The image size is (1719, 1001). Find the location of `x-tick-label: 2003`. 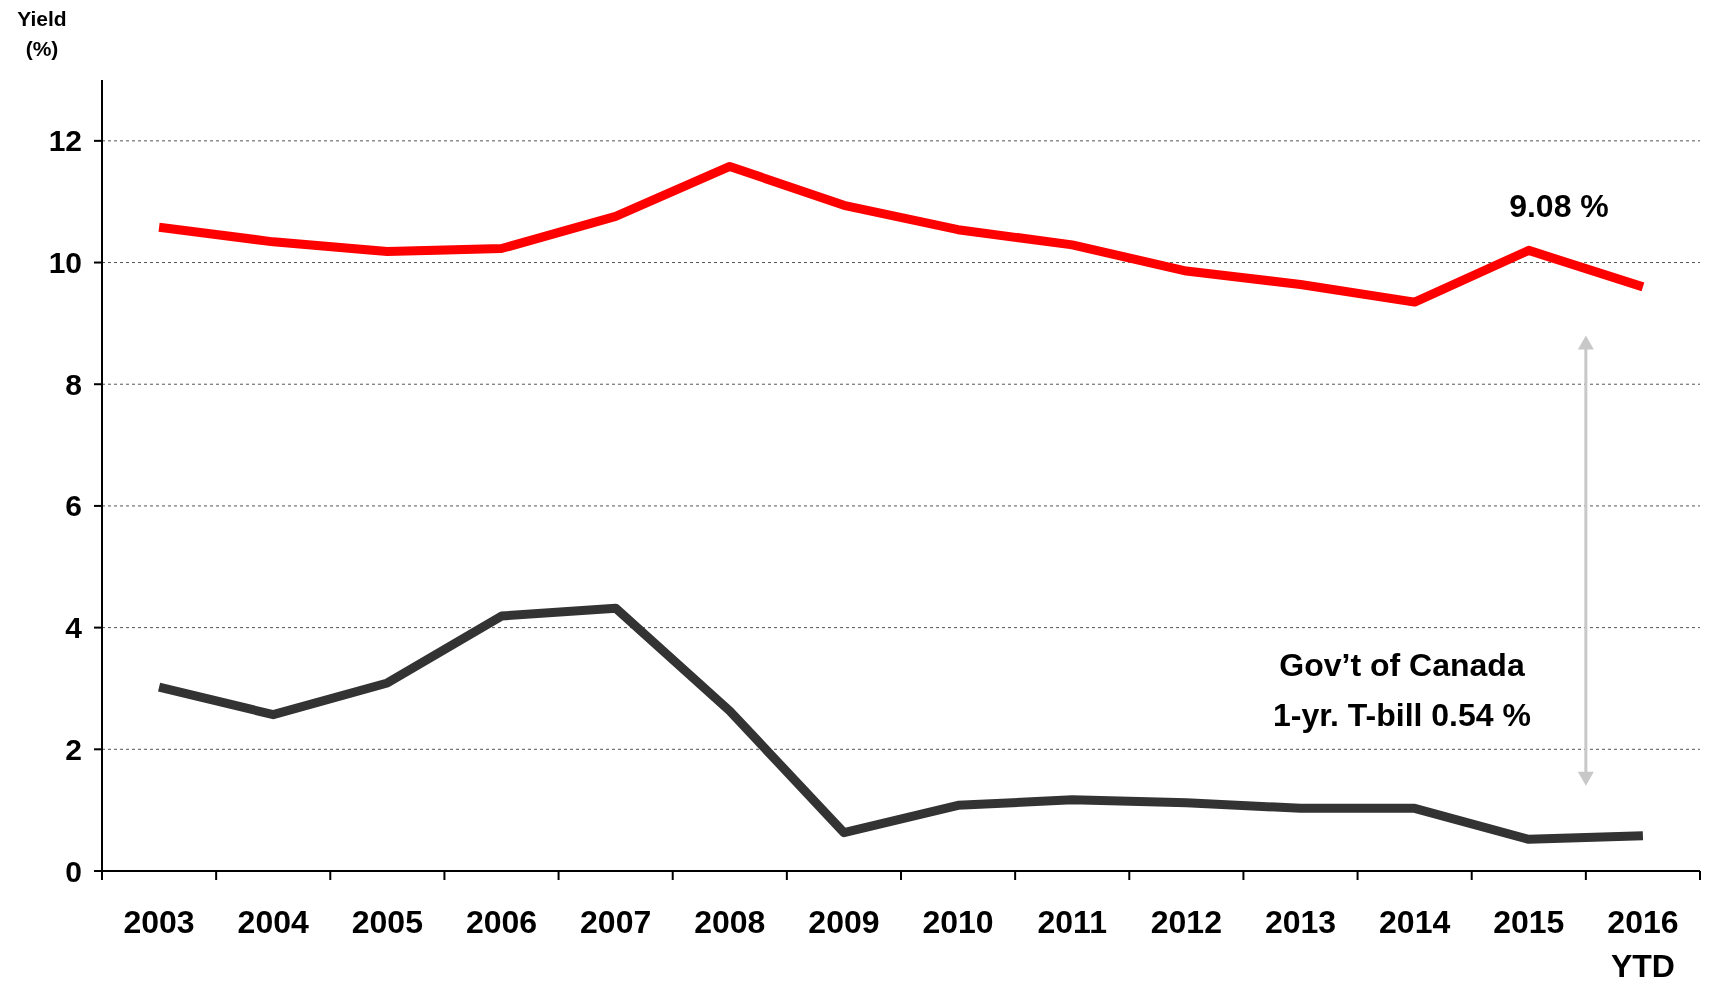

x-tick-label: 2003 is located at coordinates (159, 922).